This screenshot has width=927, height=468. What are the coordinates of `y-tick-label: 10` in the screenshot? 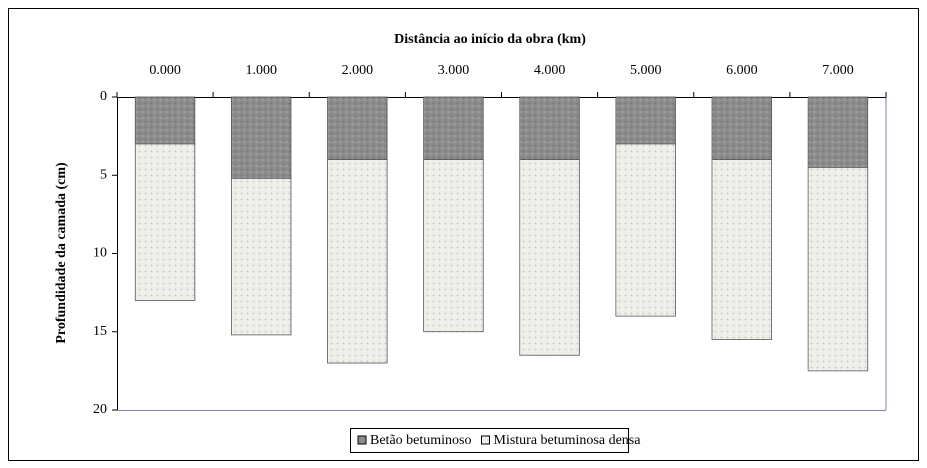 It's located at (100, 253).